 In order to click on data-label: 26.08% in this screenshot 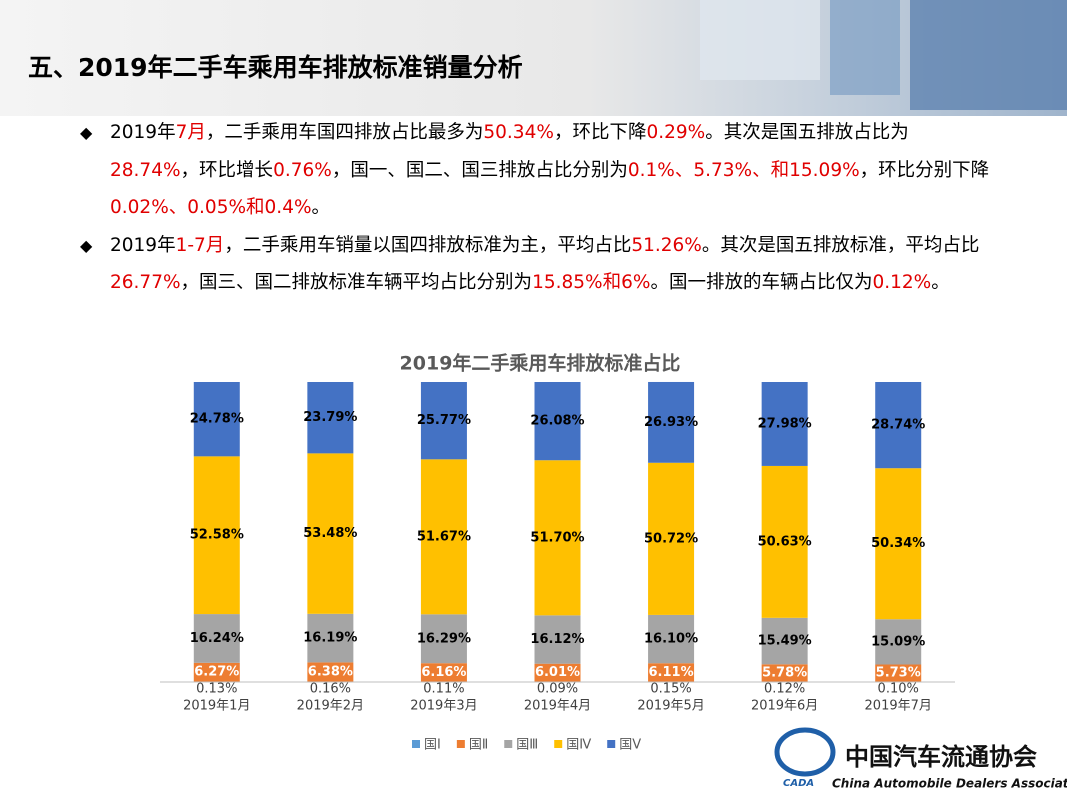, I will do `click(557, 421)`.